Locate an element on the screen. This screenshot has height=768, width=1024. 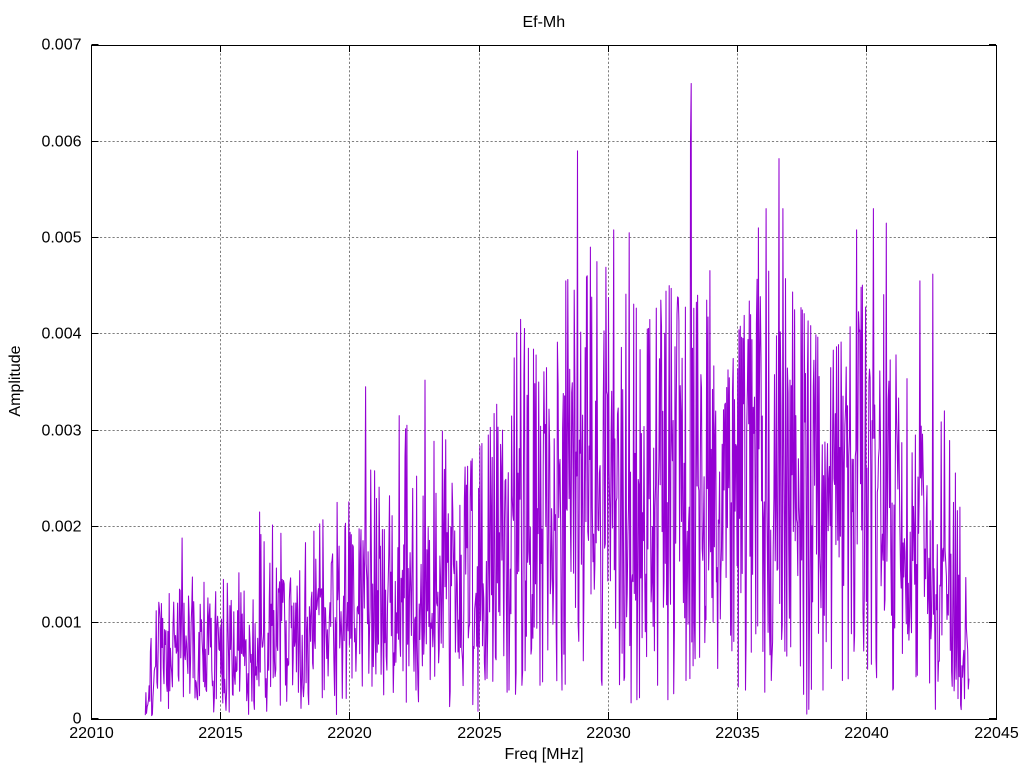
svg-text: 22025 is located at coordinates (479, 733).